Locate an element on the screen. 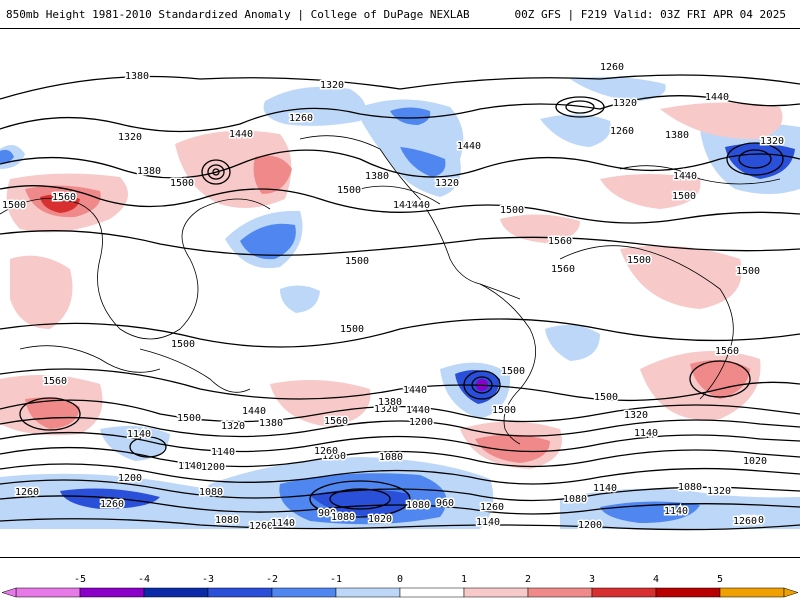 Image resolution: width=800 pixels, height=600 pixels. colorbar-tick-label: -4 is located at coordinates (144, 579).